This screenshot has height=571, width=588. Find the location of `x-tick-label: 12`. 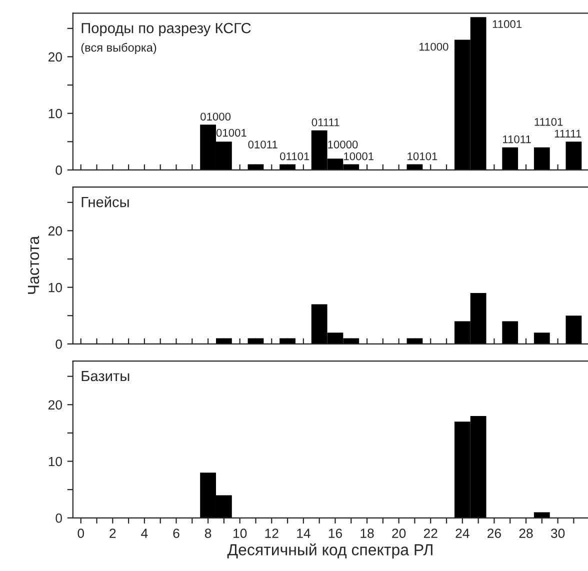

x-tick-label: 12 is located at coordinates (271, 533).